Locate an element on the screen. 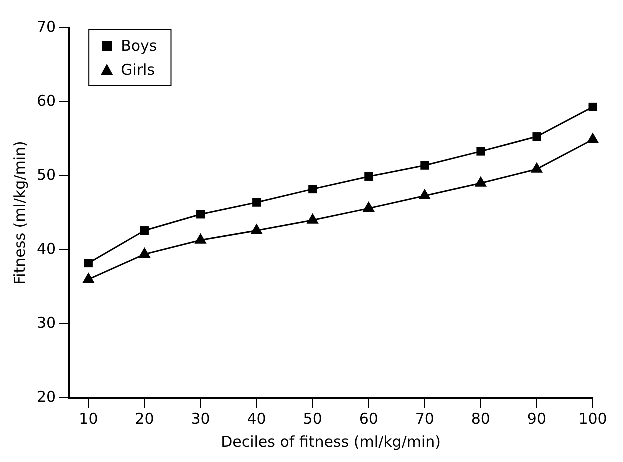 This screenshot has width=623, height=462. x-tick-label: 60 is located at coordinates (368, 419).